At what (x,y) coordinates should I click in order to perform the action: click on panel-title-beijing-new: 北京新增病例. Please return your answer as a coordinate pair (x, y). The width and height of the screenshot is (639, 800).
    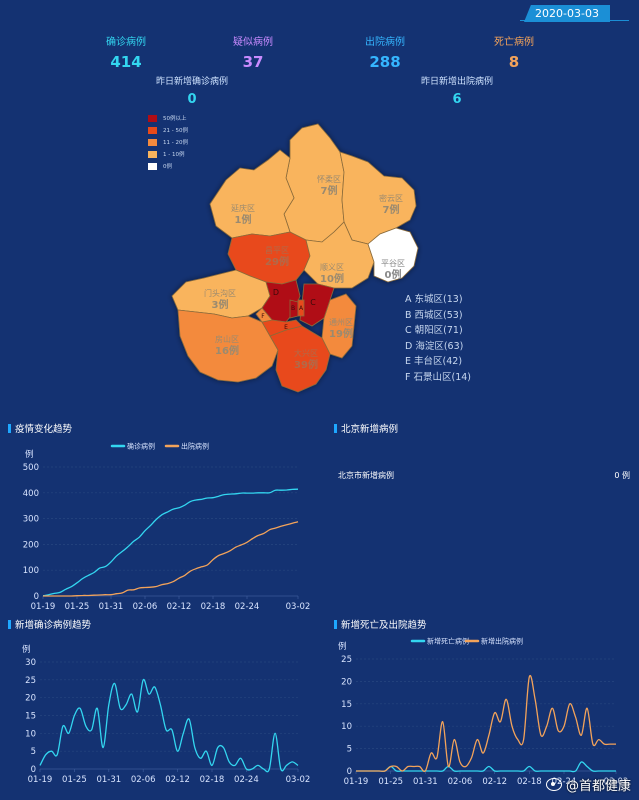
    Looking at the image, I should click on (366, 428).